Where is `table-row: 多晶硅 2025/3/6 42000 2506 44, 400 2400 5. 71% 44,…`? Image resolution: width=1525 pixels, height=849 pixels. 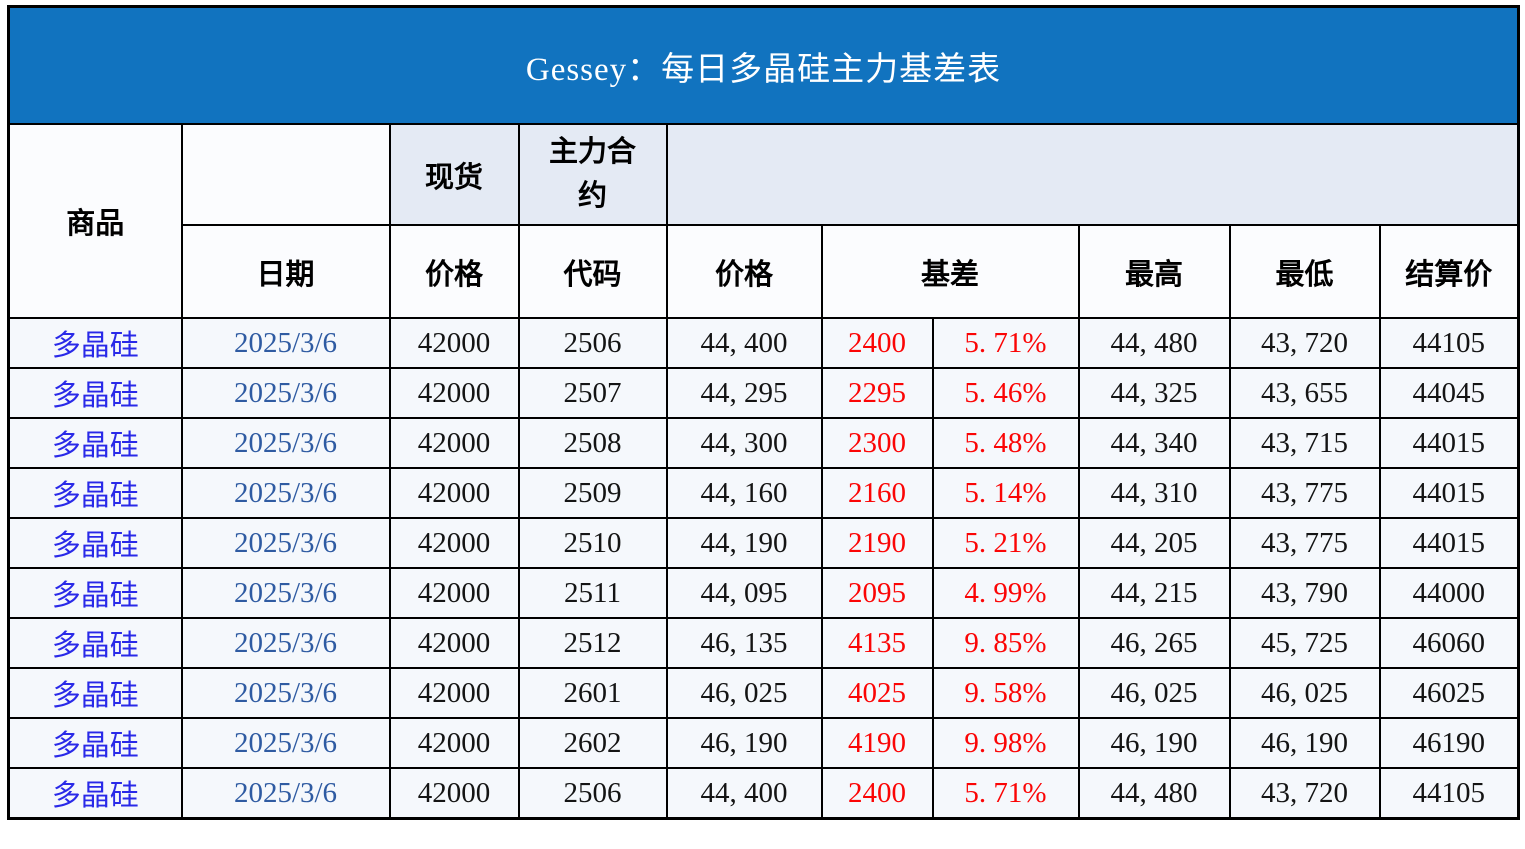
table-row: 多晶硅 2025/3/6 42000 2506 44, 400 2400 5. 71% 44,… is located at coordinates (763, 793).